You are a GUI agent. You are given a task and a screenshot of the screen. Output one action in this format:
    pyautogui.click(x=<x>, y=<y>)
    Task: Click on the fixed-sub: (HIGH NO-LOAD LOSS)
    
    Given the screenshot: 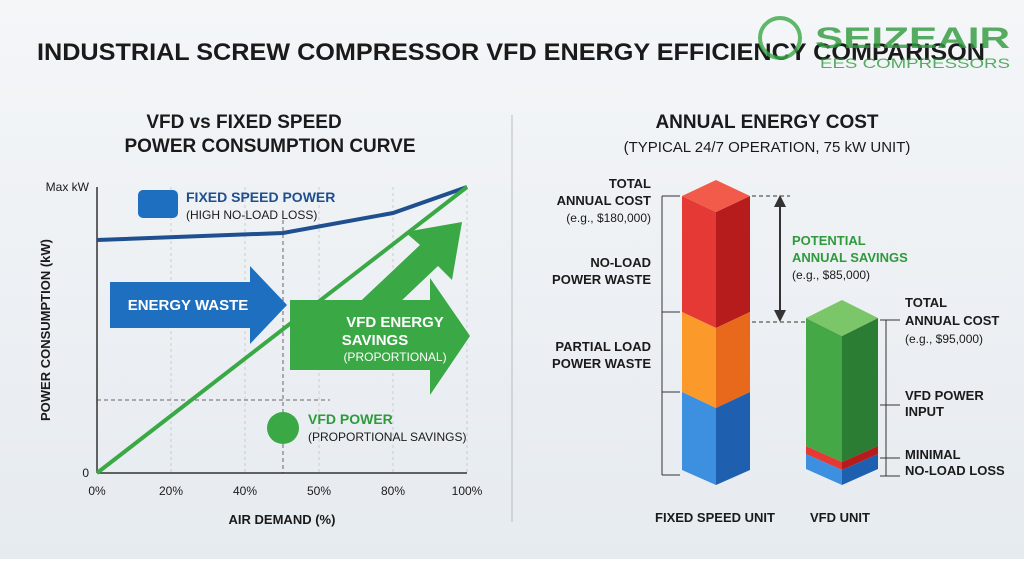 What is the action you would take?
    pyautogui.click(x=251, y=215)
    